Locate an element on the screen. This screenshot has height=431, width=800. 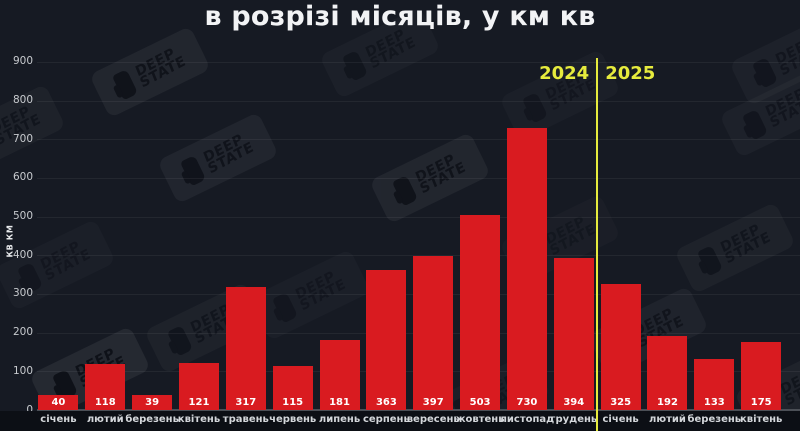
bar-value-label: 121 is located at coordinates (199, 402).